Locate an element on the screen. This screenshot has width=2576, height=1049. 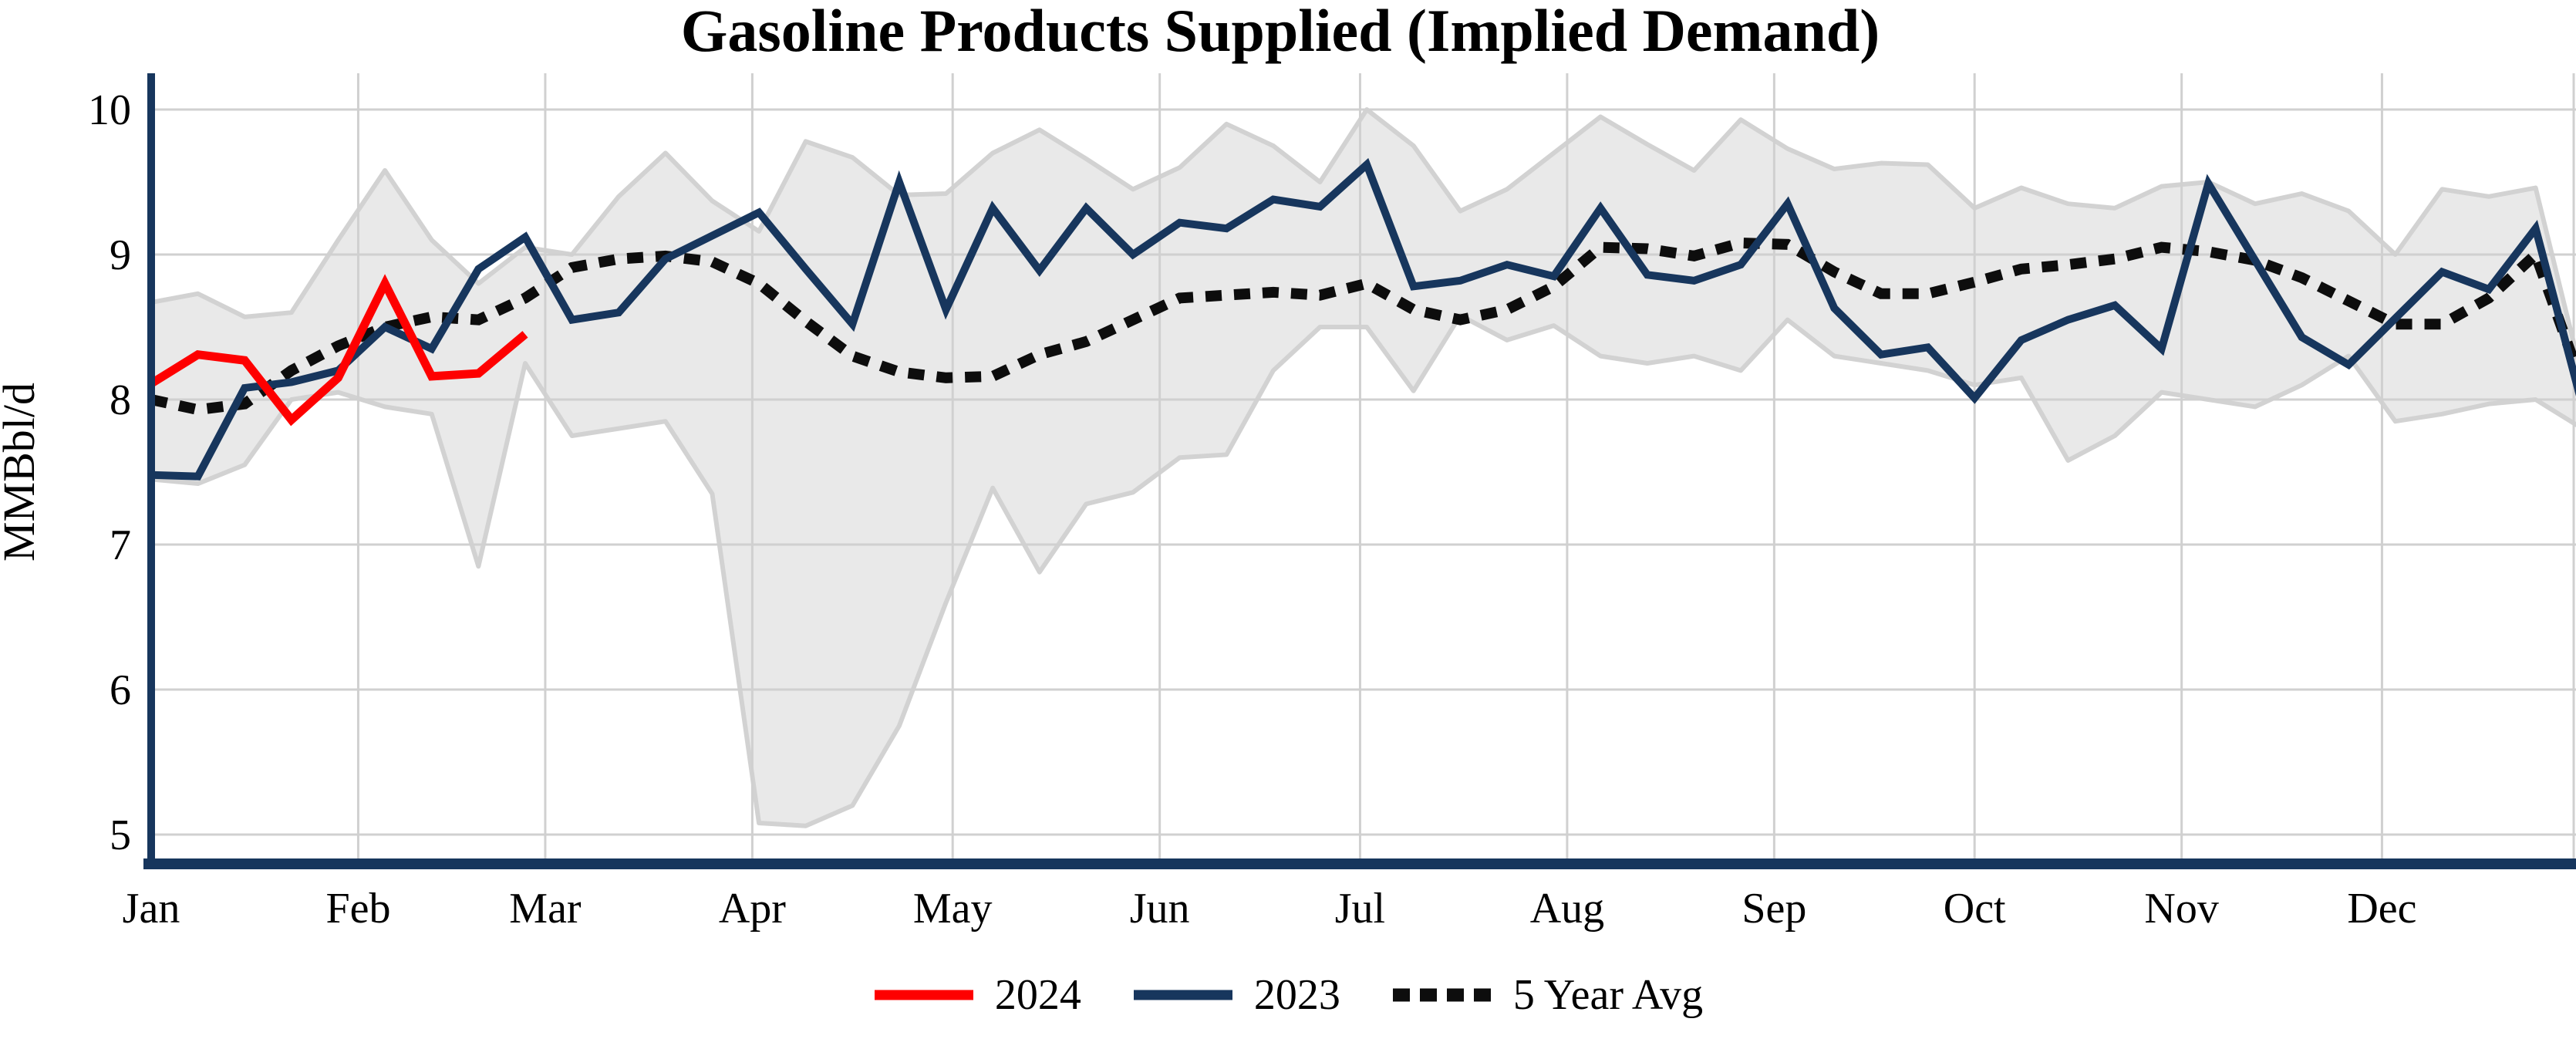
legend-label-5yr-avg: 5 Year Avg is located at coordinates (1608, 995).